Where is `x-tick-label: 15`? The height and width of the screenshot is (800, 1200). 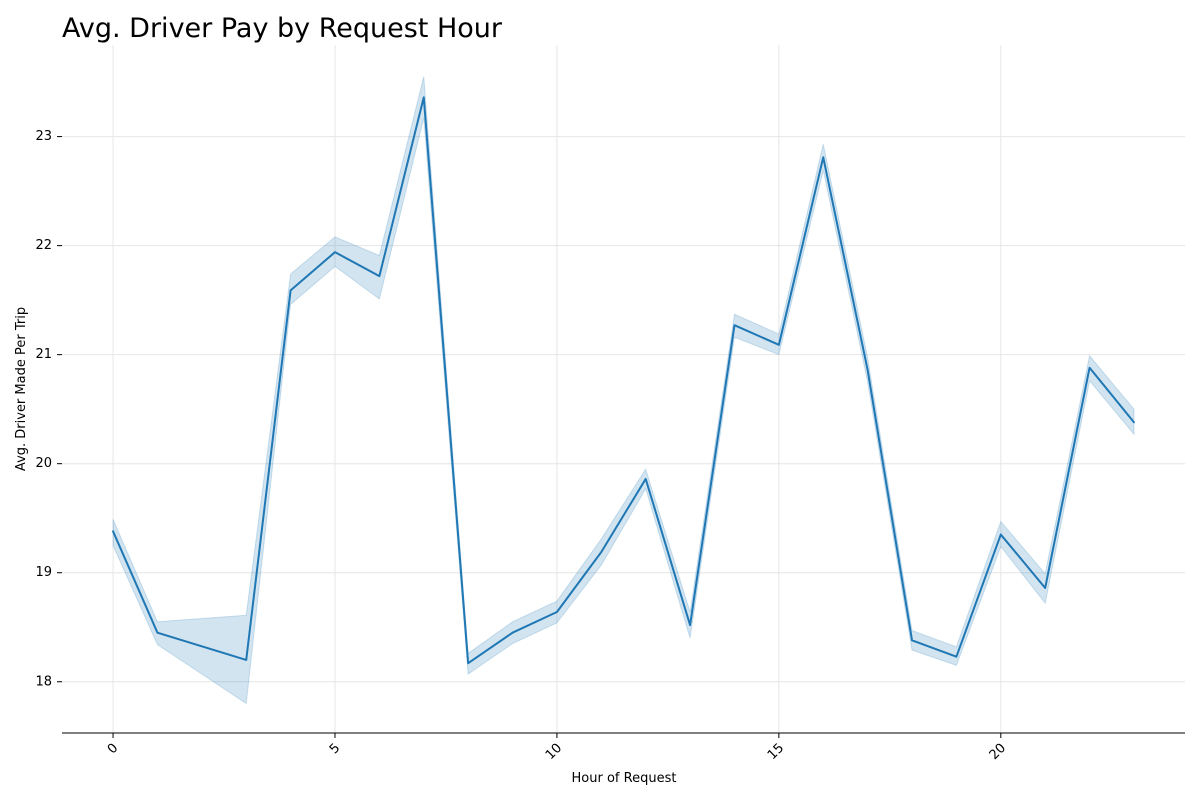 x-tick-label: 15 is located at coordinates (776, 752).